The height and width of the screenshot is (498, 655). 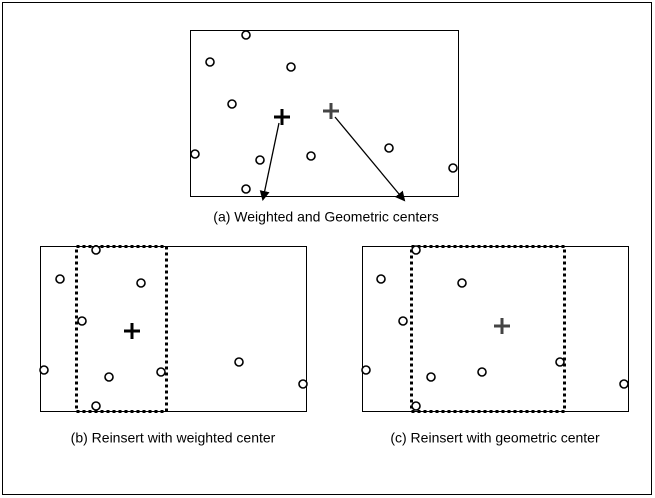 What do you see at coordinates (173, 438) in the screenshot?
I see `caption: (b) Reinsert with weighted center` at bounding box center [173, 438].